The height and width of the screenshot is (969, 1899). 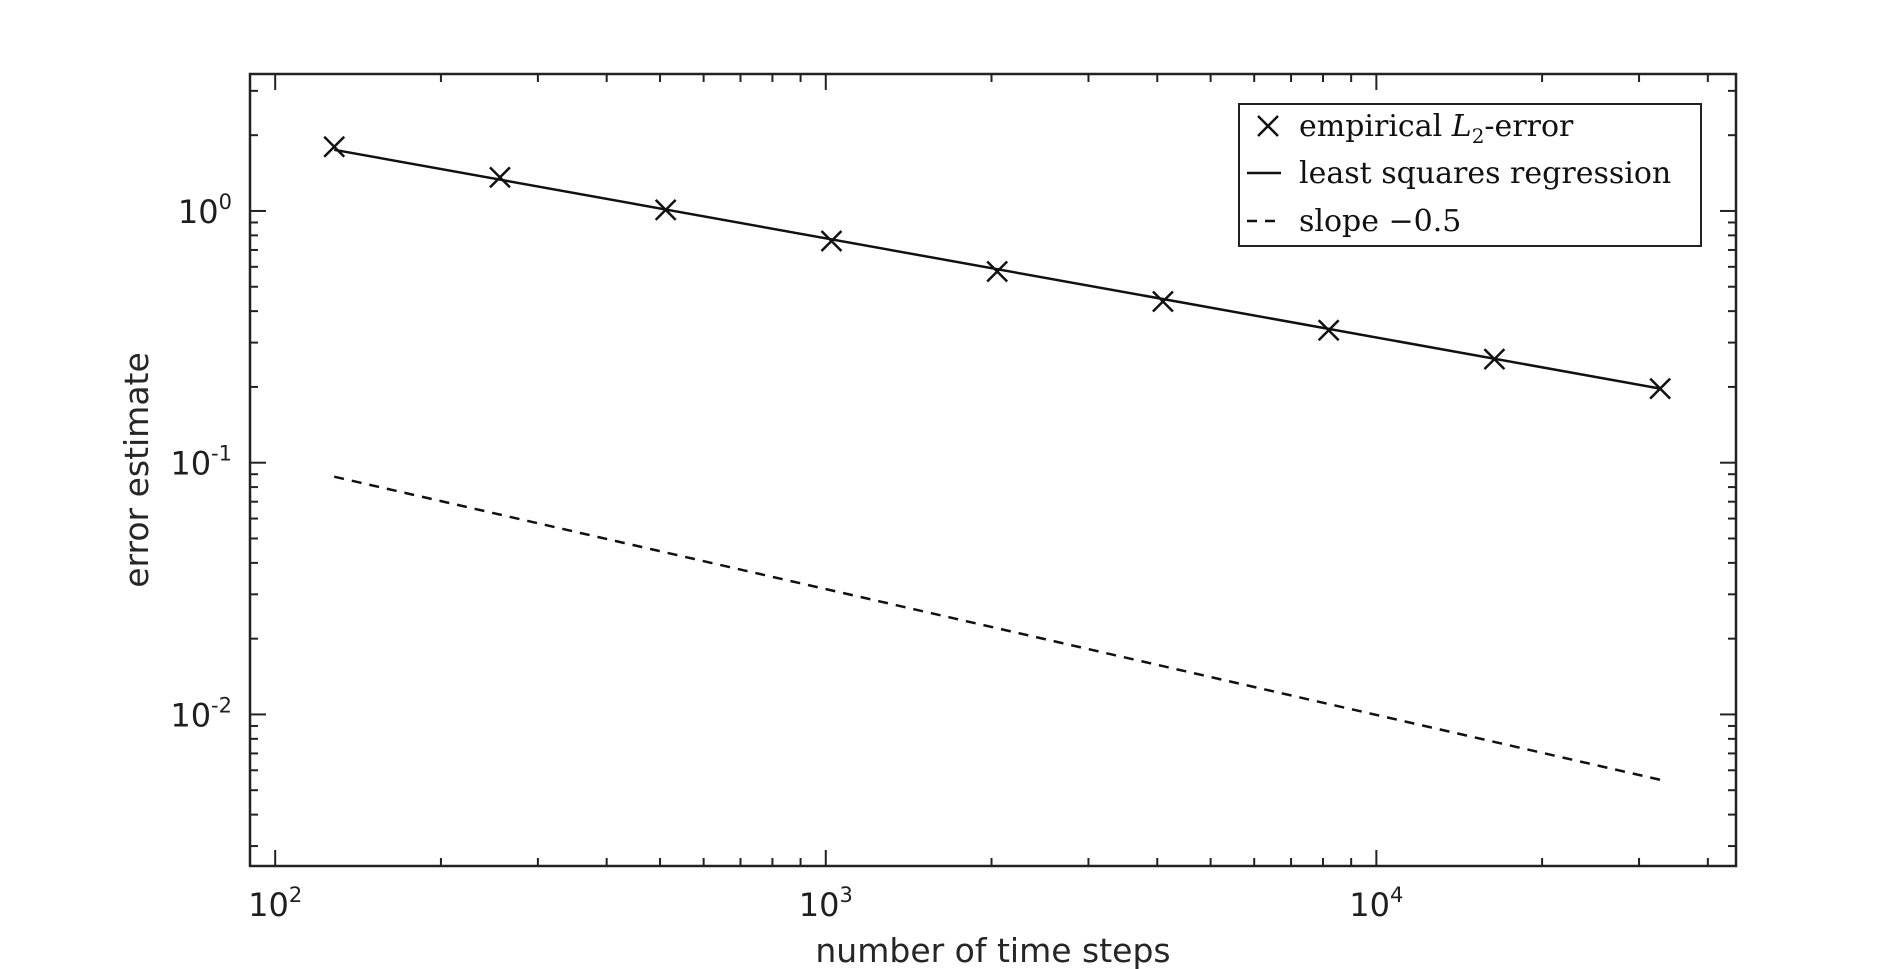 I want to click on y-tick-label: 10⁻¹, so click(x=201, y=462).